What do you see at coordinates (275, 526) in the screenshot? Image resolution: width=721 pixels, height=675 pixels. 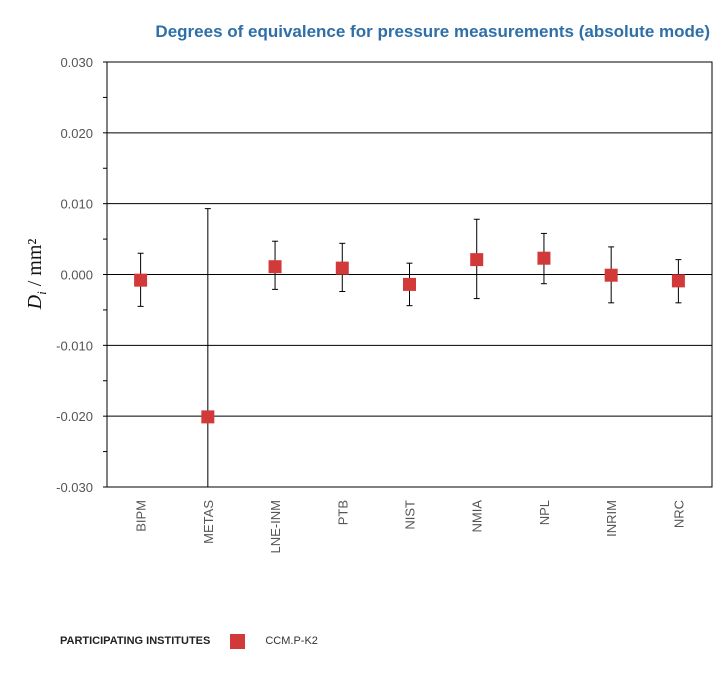 I see `x-category-label: LNE-INM` at bounding box center [275, 526].